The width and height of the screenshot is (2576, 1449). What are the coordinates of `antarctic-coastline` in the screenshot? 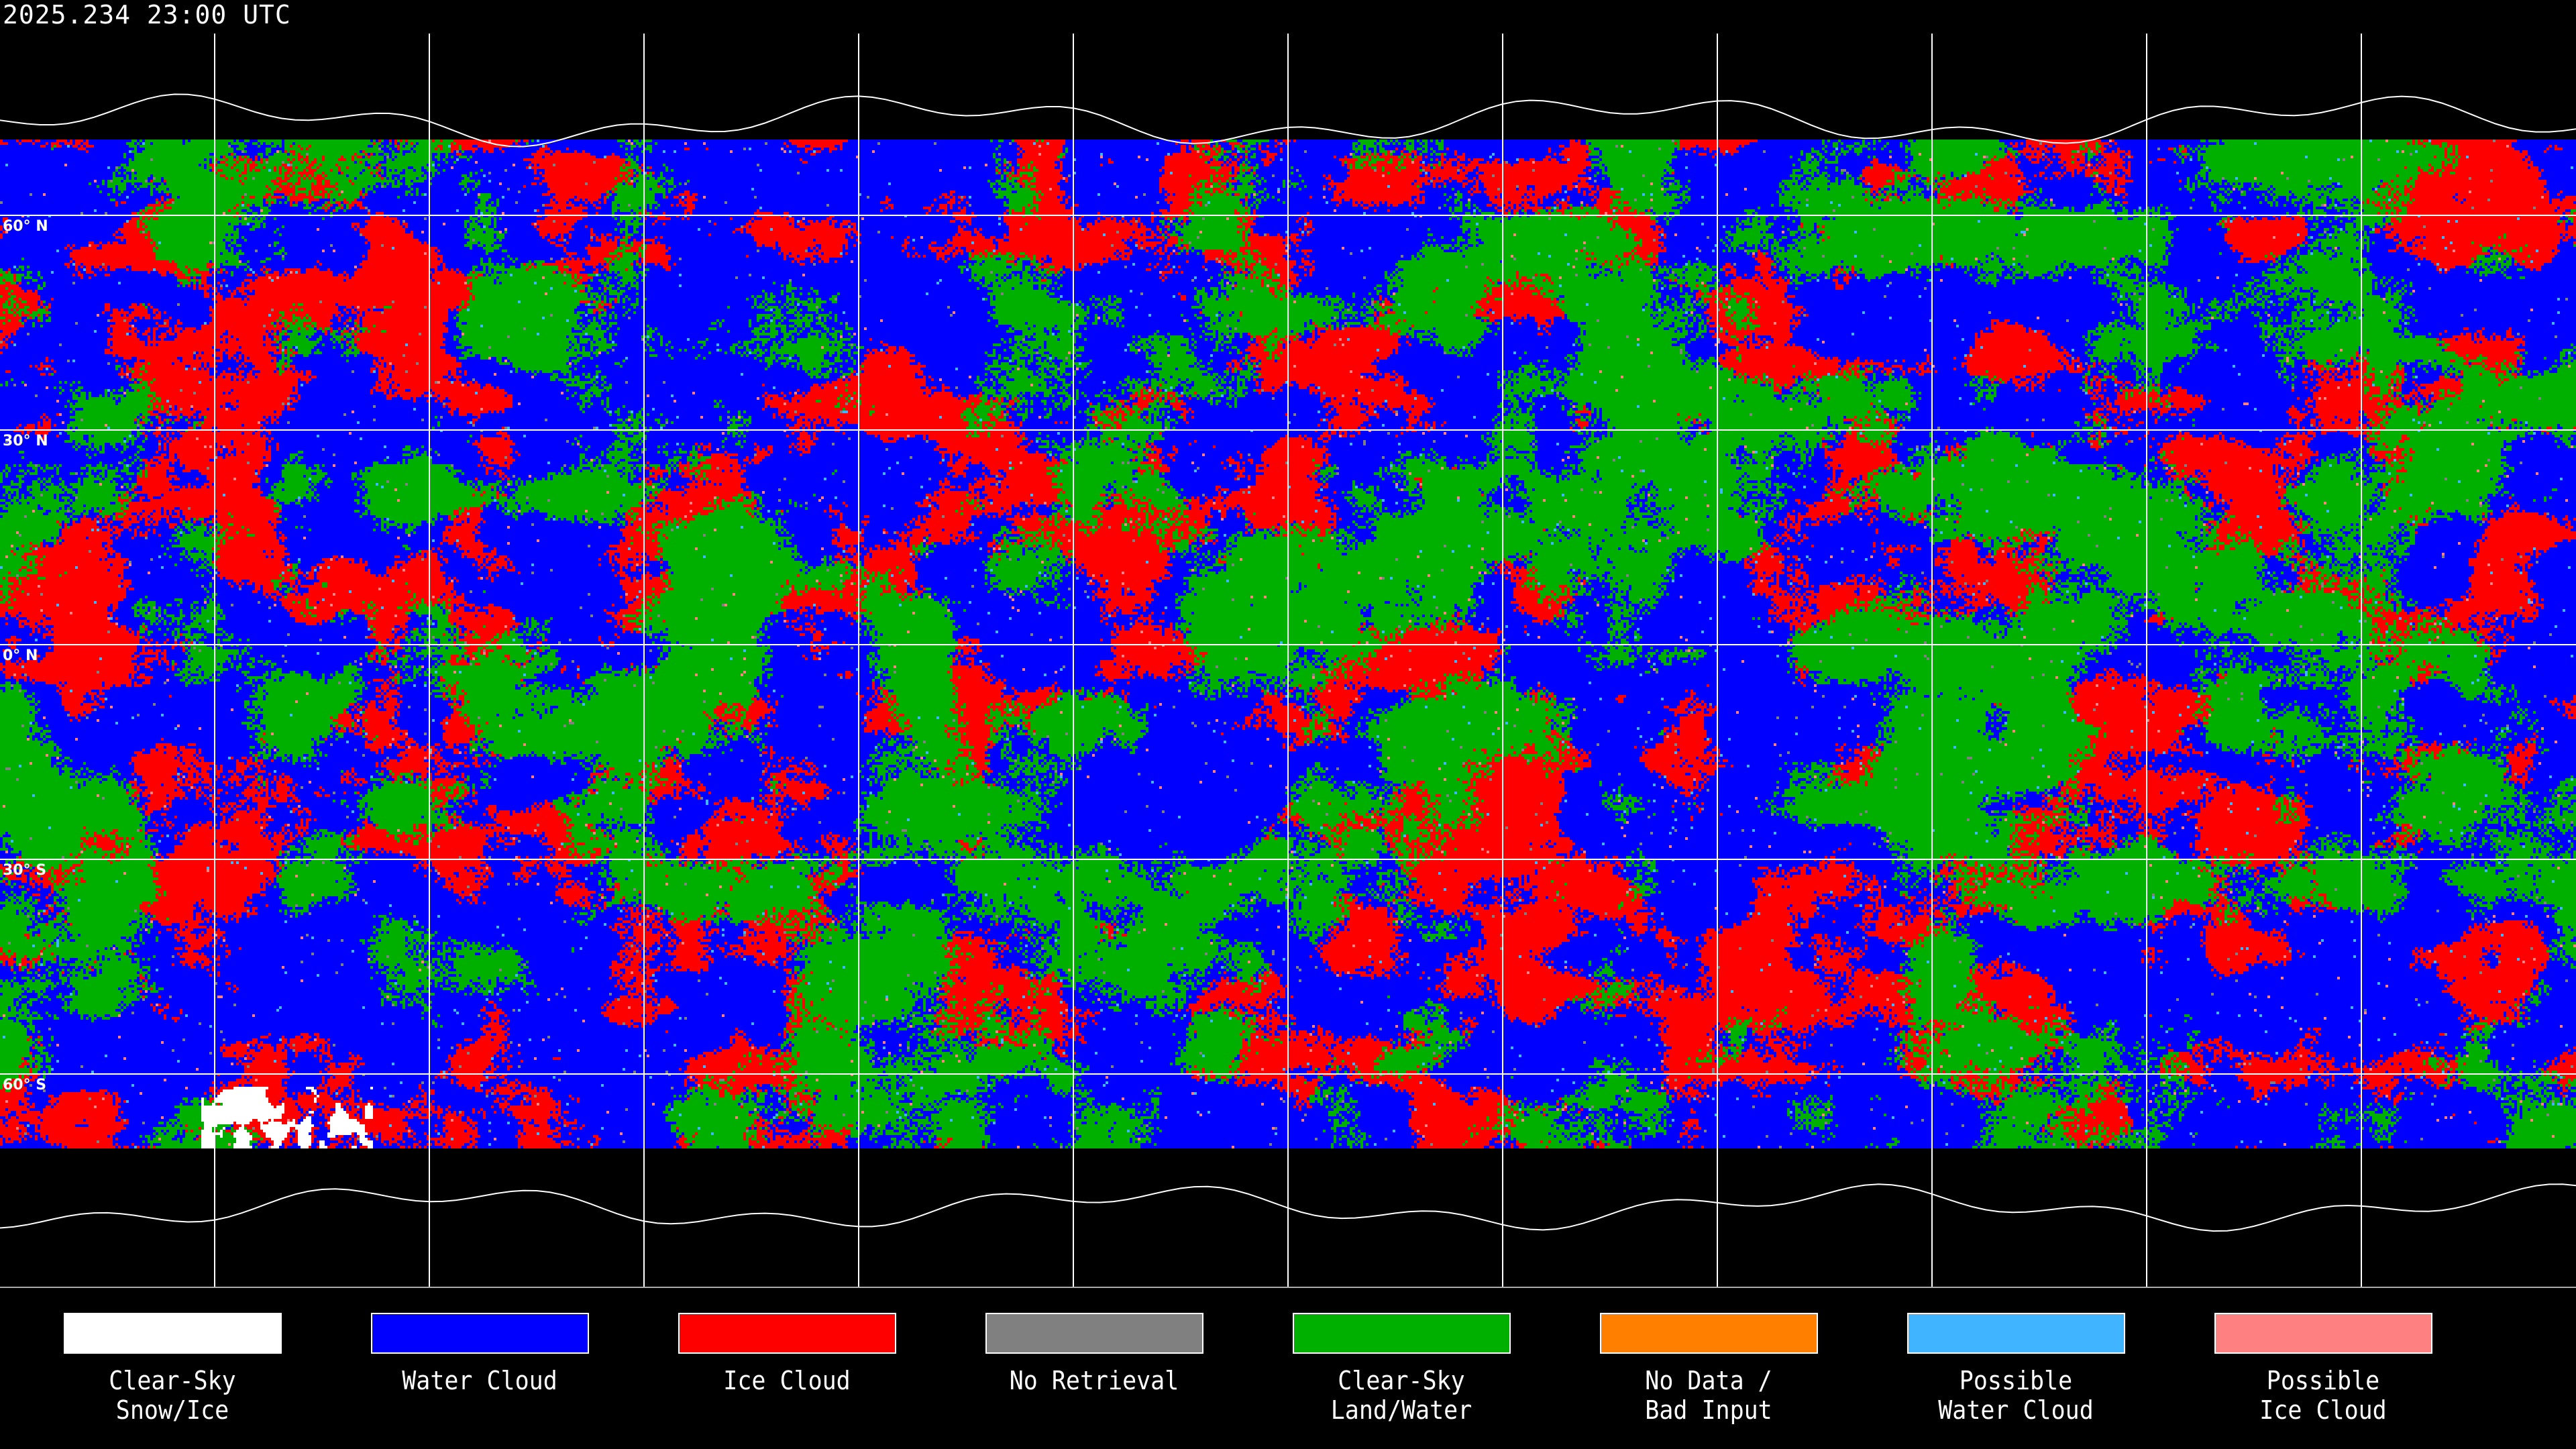 It's located at (1288, 1207).